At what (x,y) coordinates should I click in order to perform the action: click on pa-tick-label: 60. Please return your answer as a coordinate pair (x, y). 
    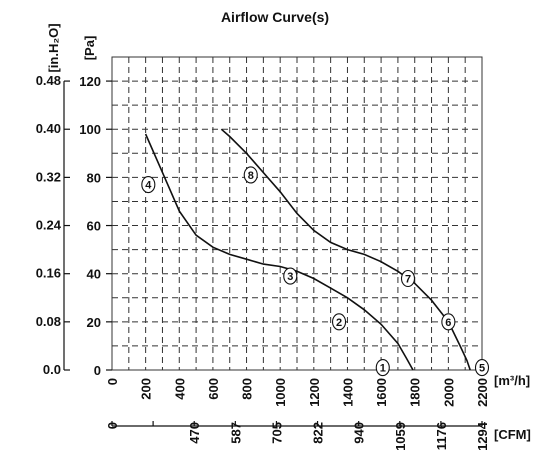
    Looking at the image, I should click on (94, 226).